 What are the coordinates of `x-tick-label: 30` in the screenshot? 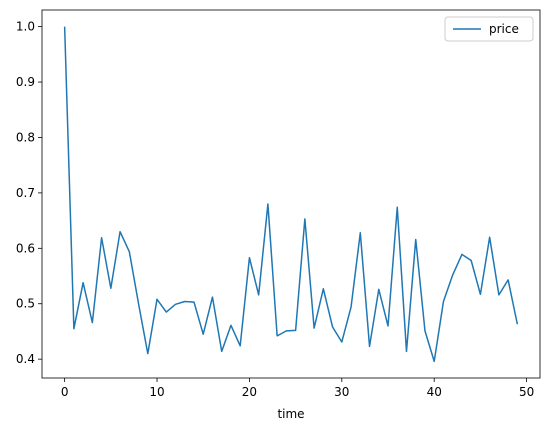 It's located at (341, 392).